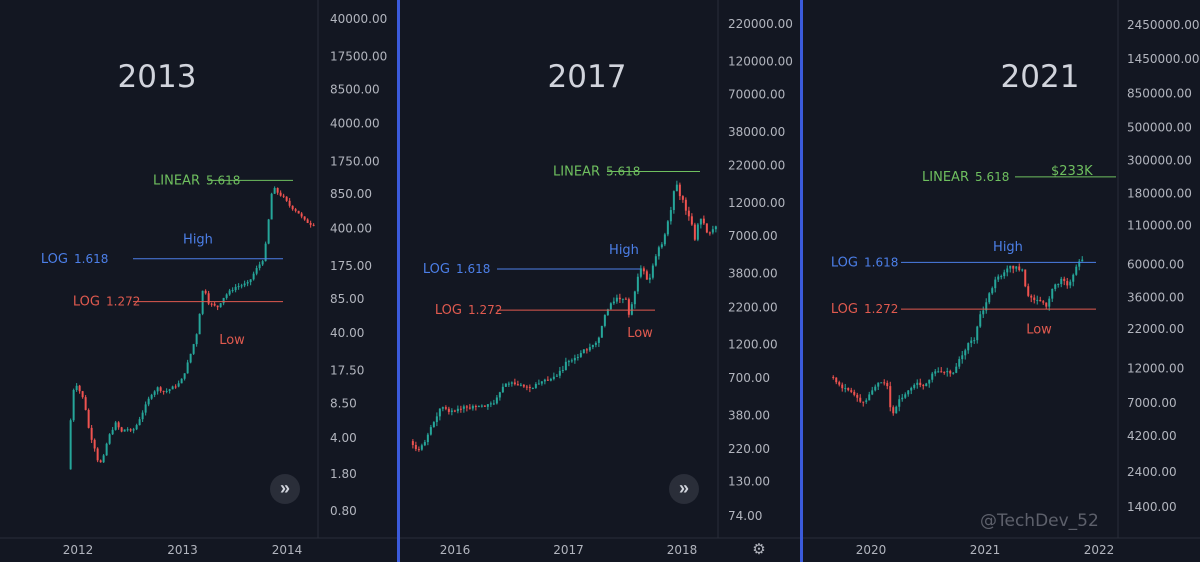 Image resolution: width=1200 pixels, height=562 pixels. What do you see at coordinates (945, 177) in the screenshot?
I see `fib-level-label: LINEAR` at bounding box center [945, 177].